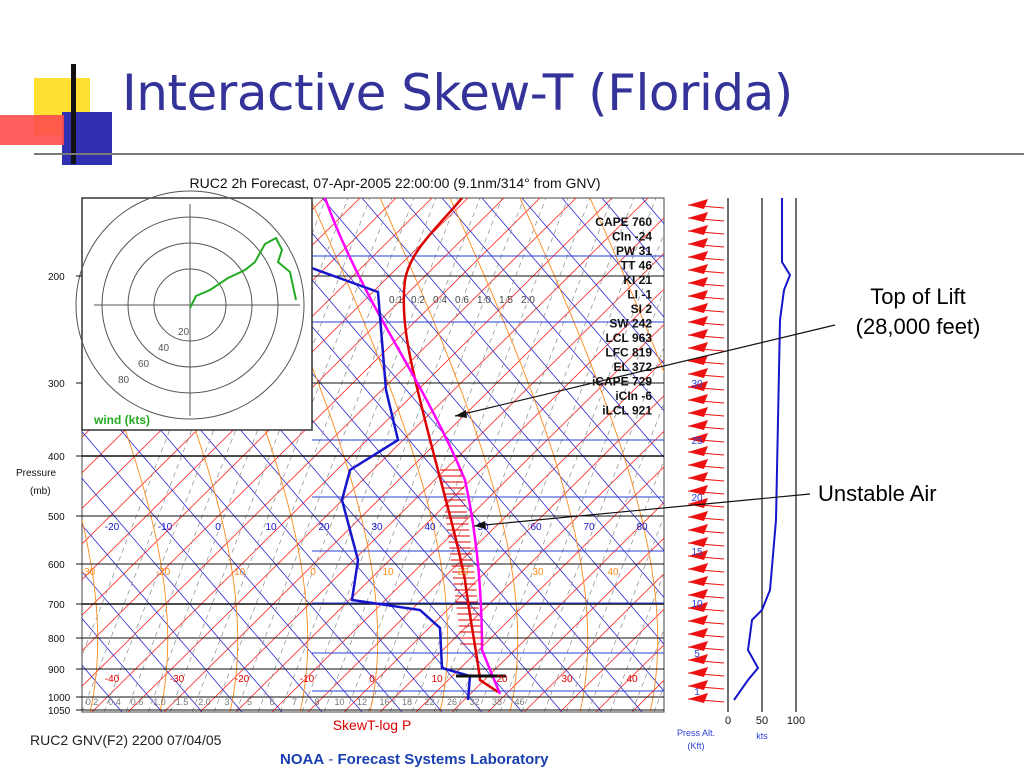 The width and height of the screenshot is (1024, 768). What do you see at coordinates (388, 572) in the screenshot?
I see `middle-temperature-label: 10` at bounding box center [388, 572].